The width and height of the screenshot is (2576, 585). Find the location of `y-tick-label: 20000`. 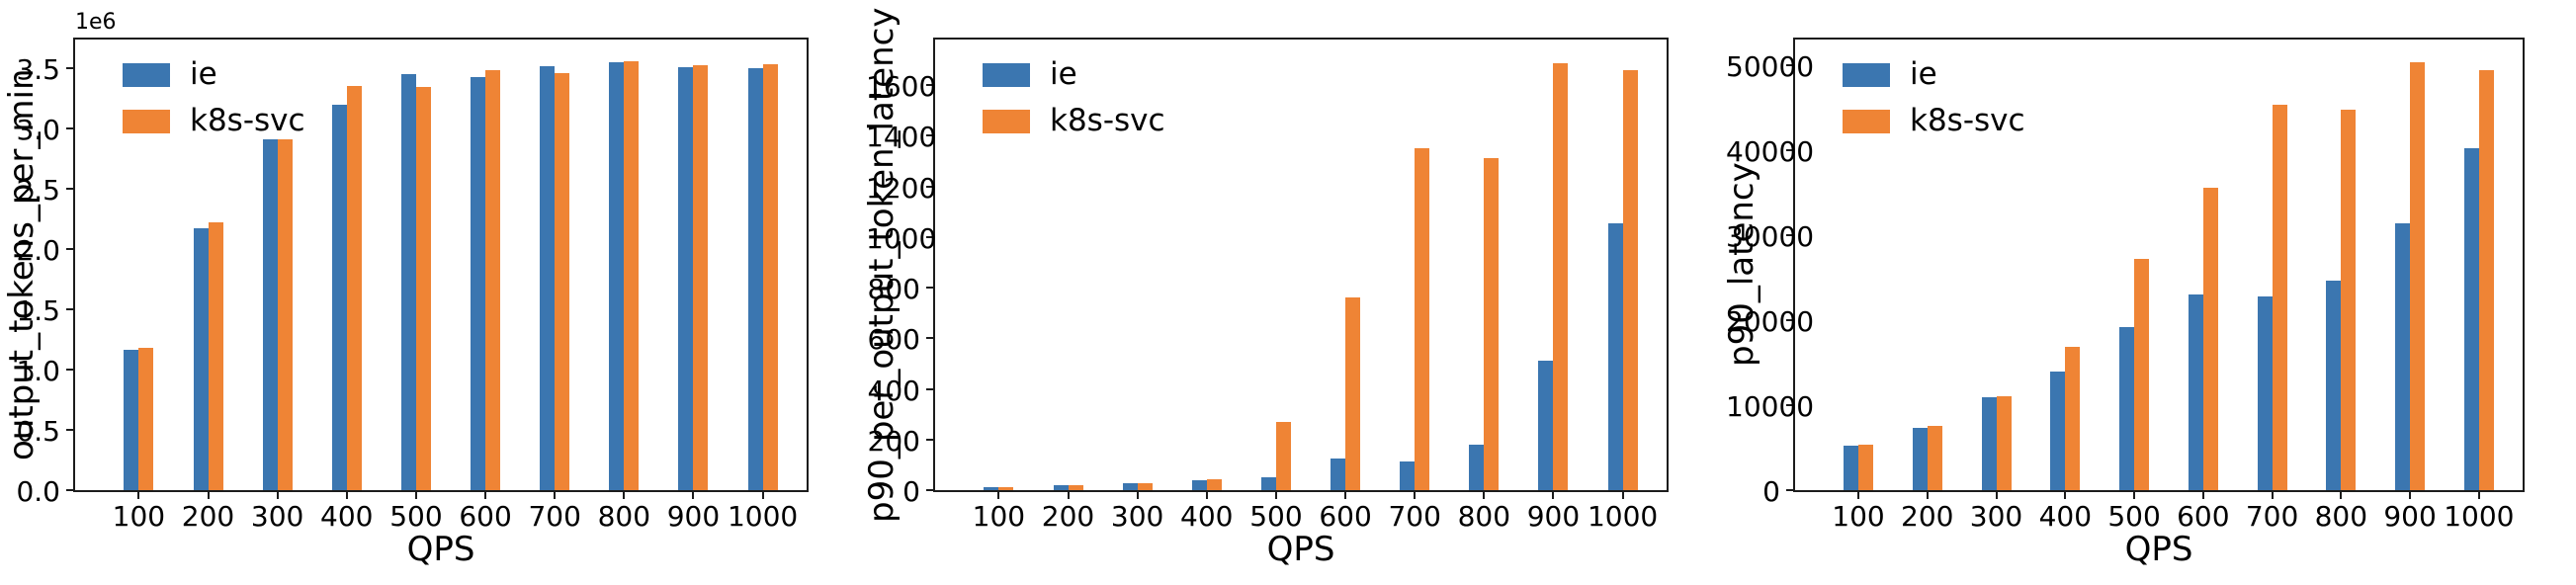

y-tick-label: 20000 is located at coordinates (1770, 321).